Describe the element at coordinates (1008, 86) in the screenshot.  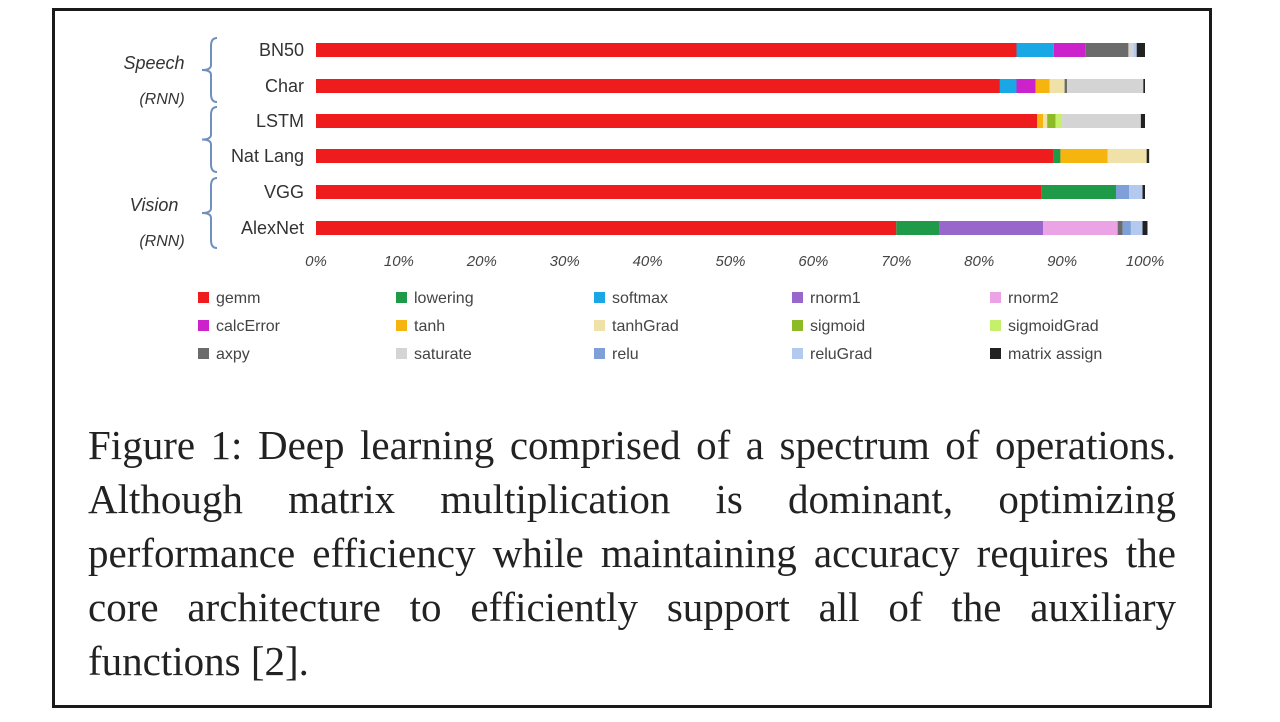
I see `bar-segment-char-softmax` at that location.